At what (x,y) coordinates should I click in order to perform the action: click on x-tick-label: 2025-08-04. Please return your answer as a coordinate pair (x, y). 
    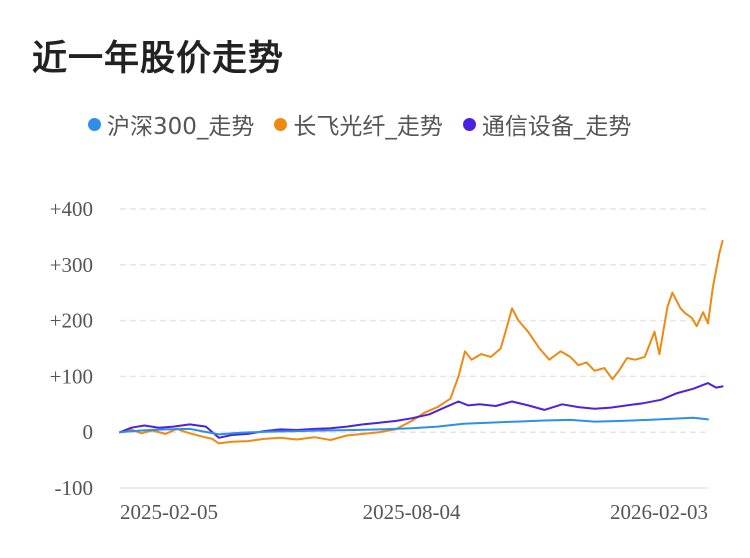
    Looking at the image, I should click on (412, 512).